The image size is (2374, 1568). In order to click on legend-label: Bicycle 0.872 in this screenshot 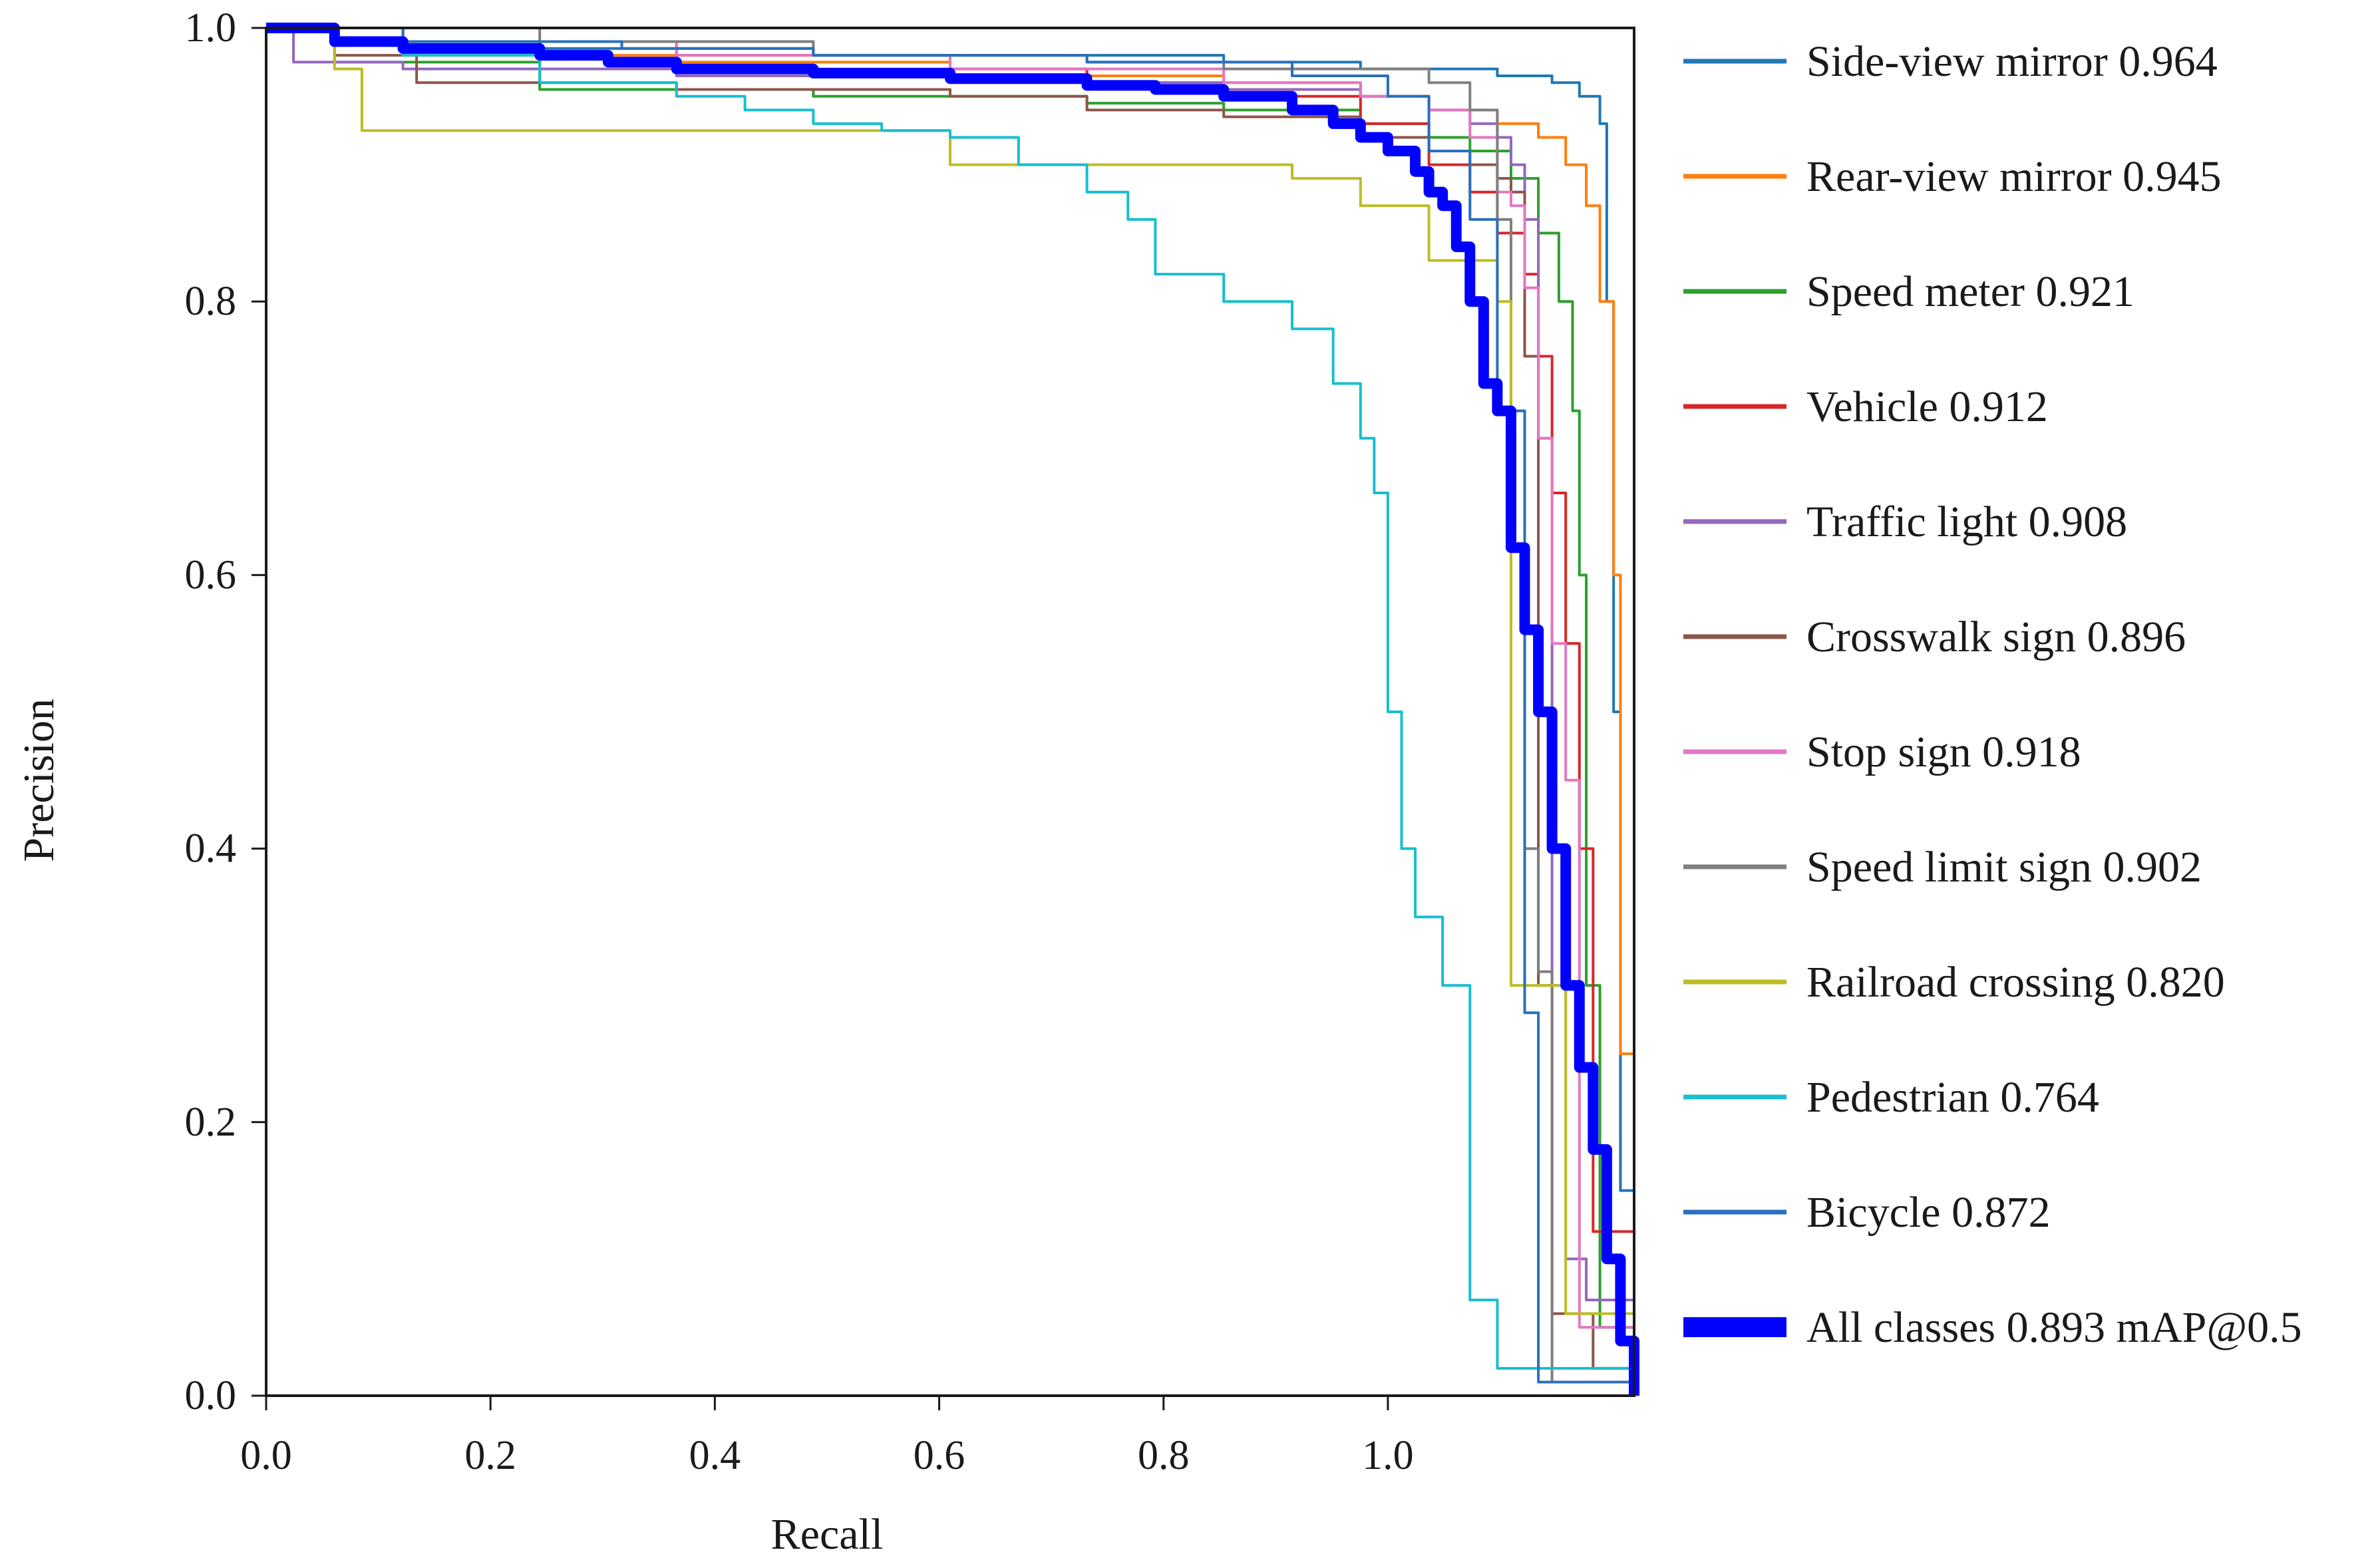, I will do `click(1928, 1212)`.